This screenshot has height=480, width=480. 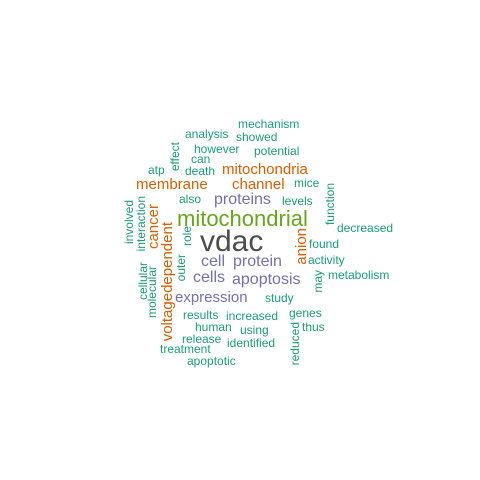 What do you see at coordinates (252, 316) in the screenshot?
I see `word-increased: increased` at bounding box center [252, 316].